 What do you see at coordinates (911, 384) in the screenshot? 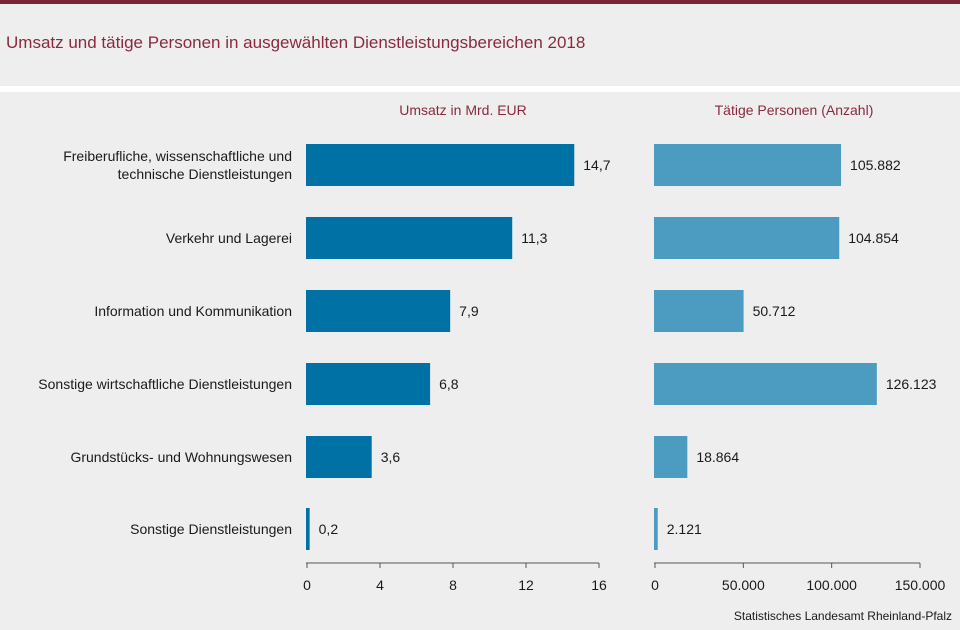
I see `value-label-personen: 126.123` at bounding box center [911, 384].